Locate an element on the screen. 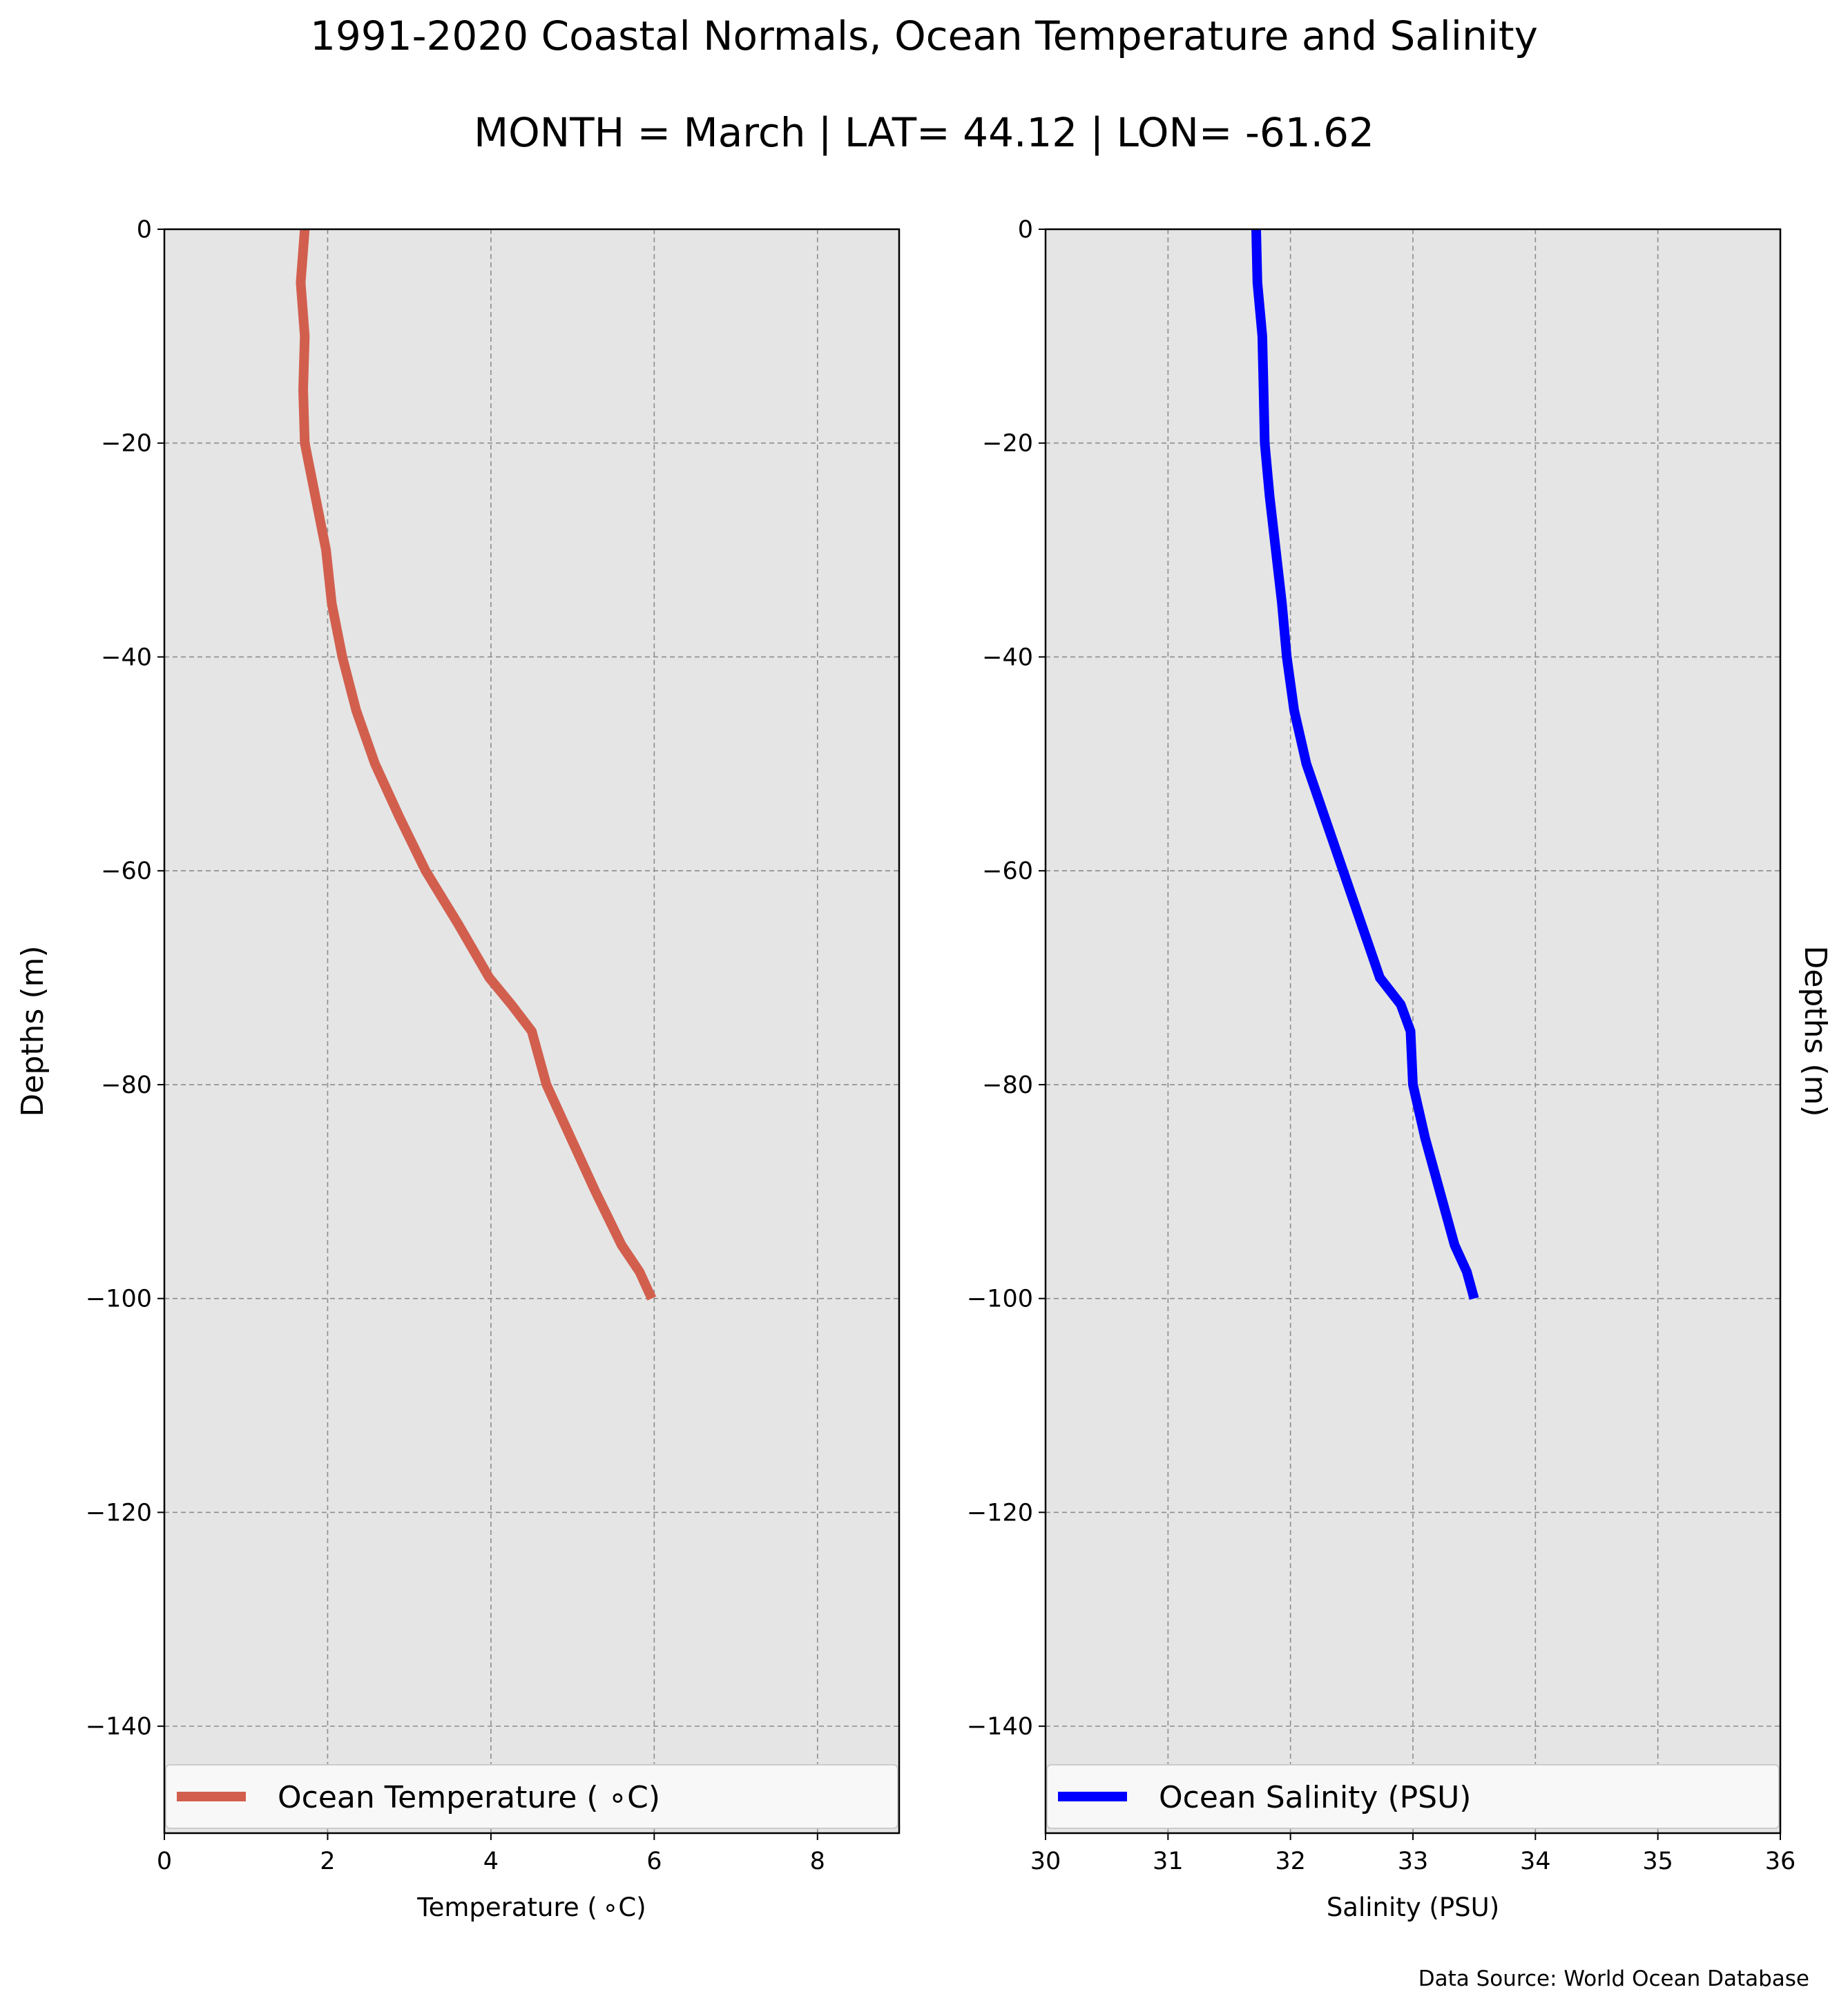 This screenshot has height=2003, width=1848. x-axis-label: Salinity (PSU) is located at coordinates (1413, 1908).